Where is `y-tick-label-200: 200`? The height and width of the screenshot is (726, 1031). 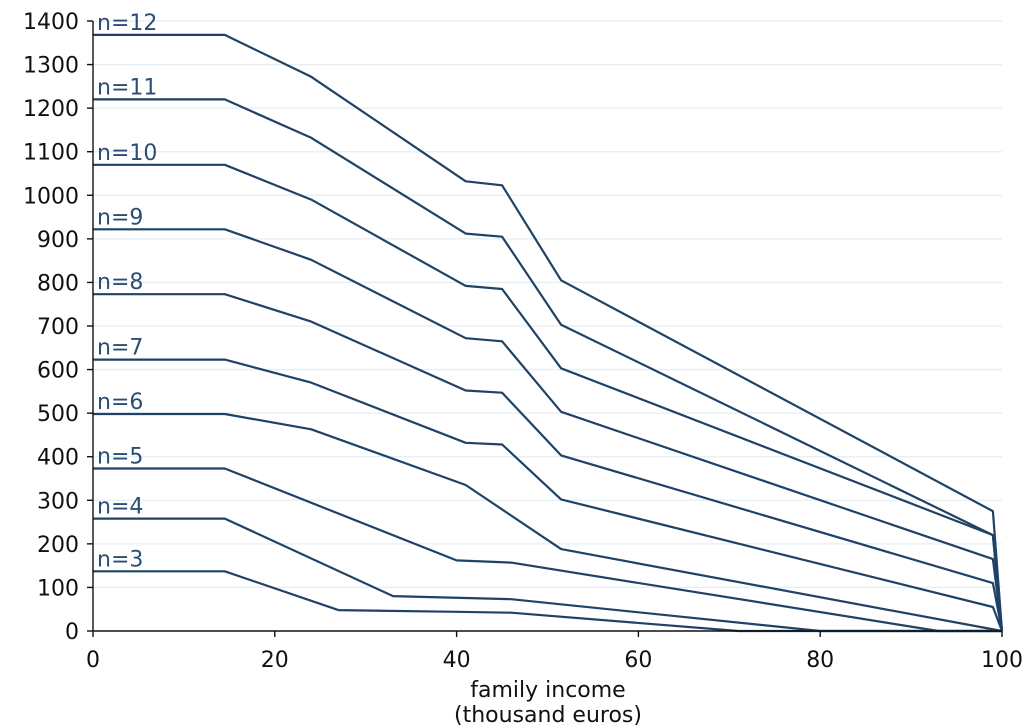
y-tick-label-200: 200 is located at coordinates (58, 545).